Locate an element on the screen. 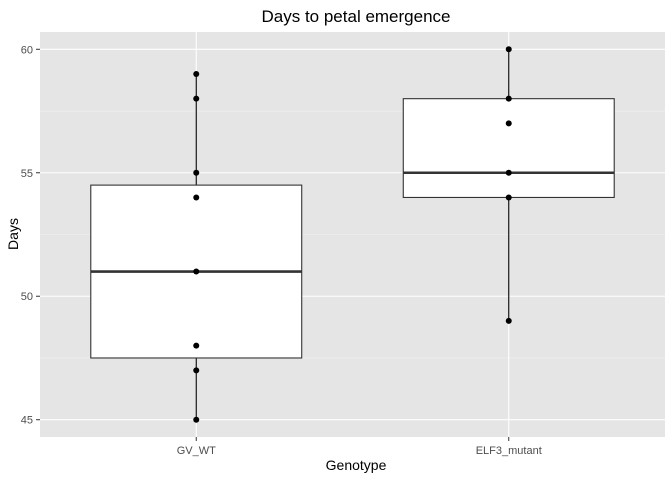  y-axis: 45 50 55 60 is located at coordinates (30, 235).